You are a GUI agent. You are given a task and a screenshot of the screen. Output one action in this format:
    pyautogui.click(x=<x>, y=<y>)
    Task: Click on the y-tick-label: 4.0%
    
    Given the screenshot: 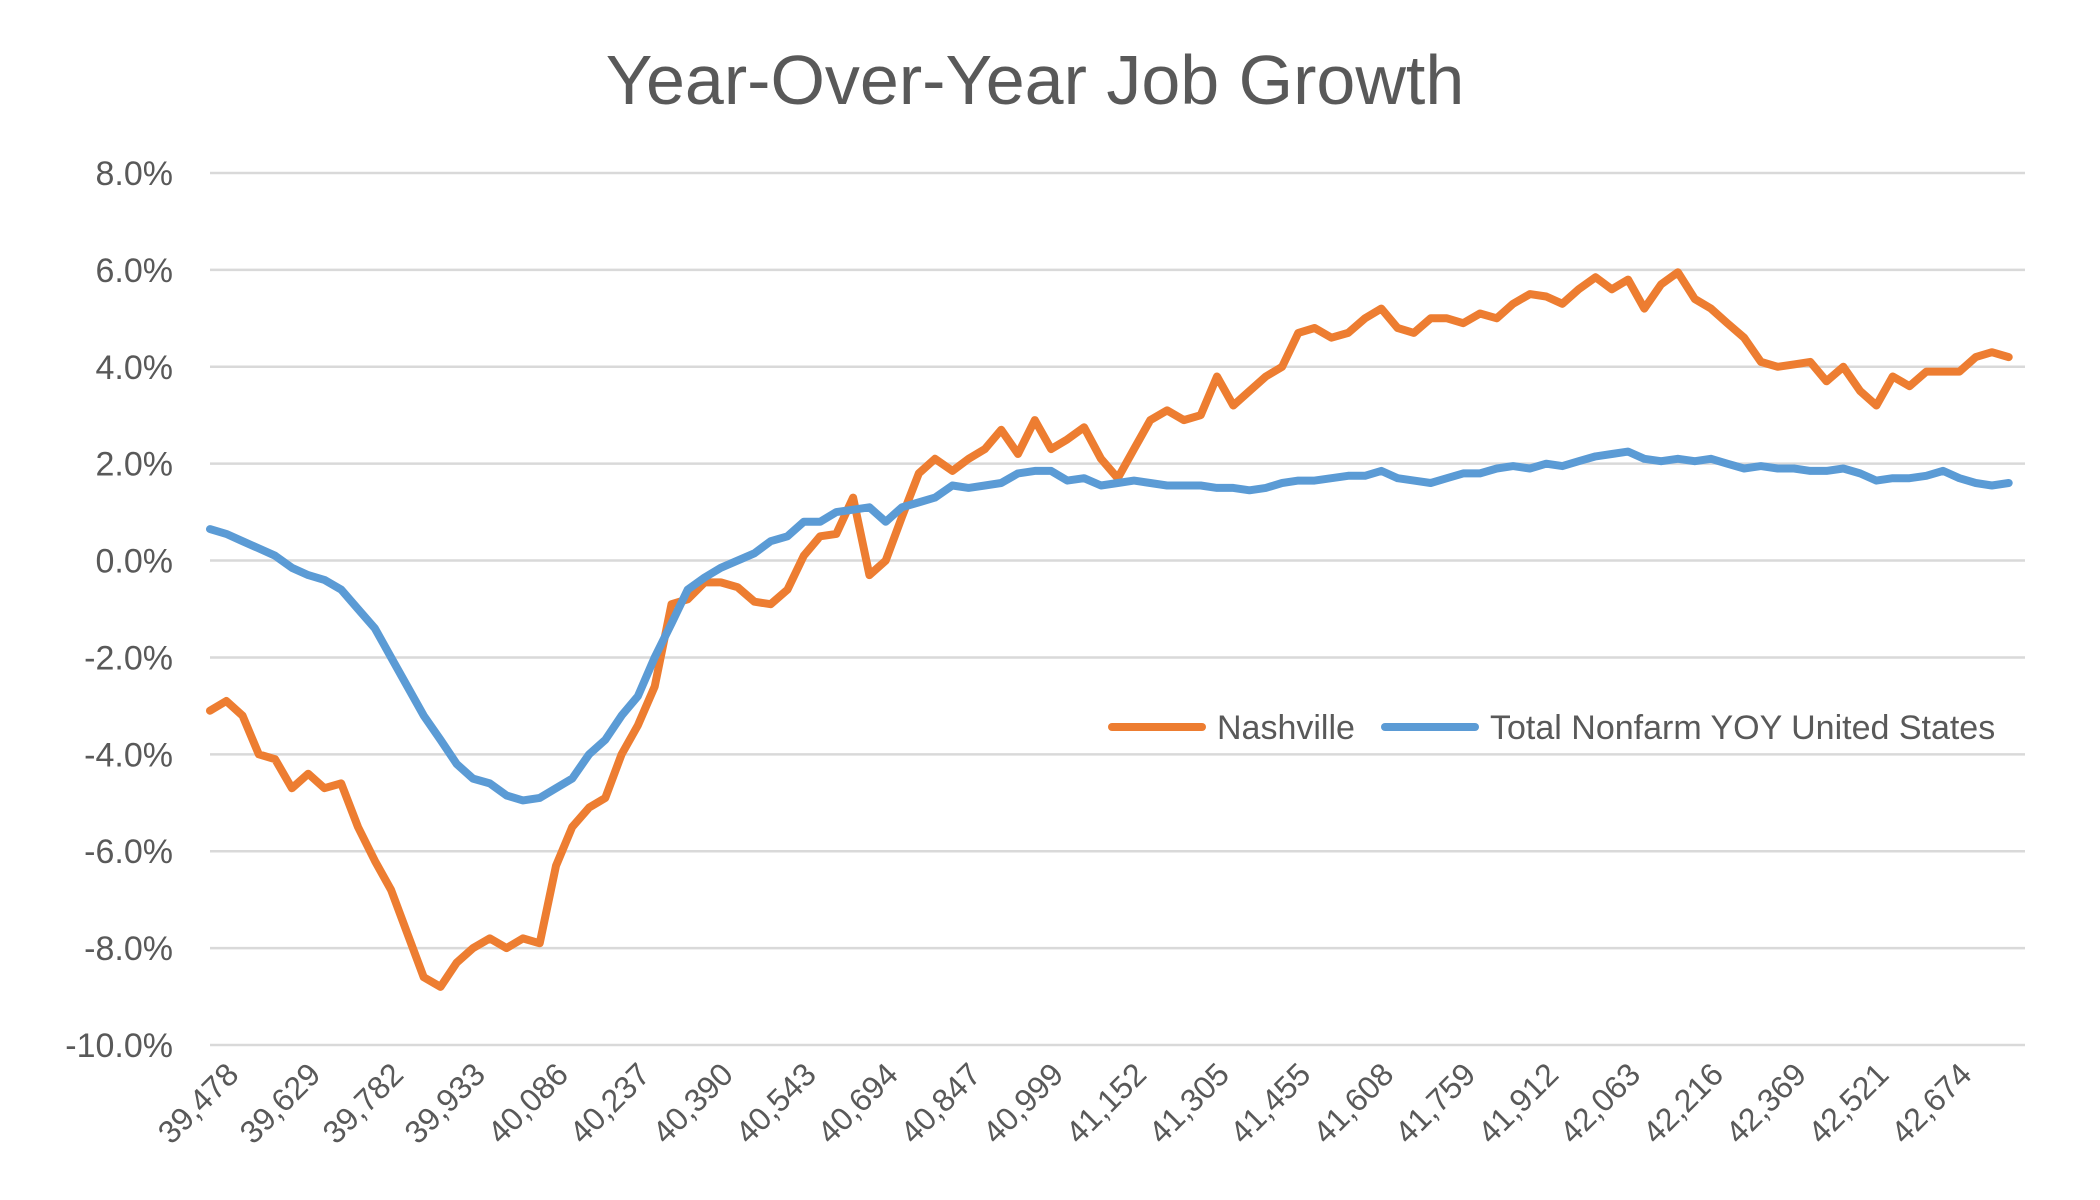 What is the action you would take?
    pyautogui.click(x=135, y=368)
    